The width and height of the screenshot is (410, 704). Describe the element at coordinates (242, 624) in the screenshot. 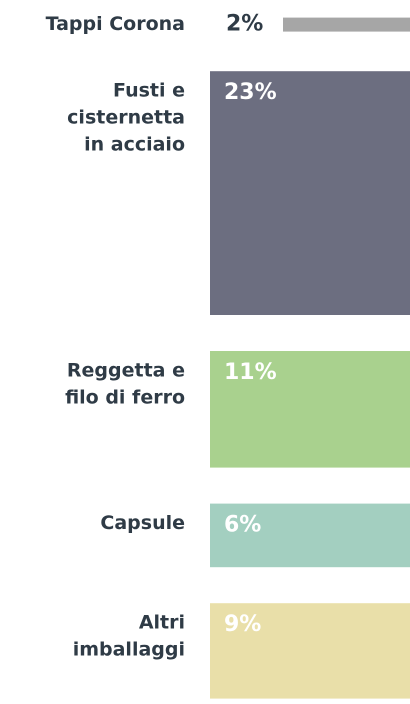

I see `value-label: 9%` at that location.